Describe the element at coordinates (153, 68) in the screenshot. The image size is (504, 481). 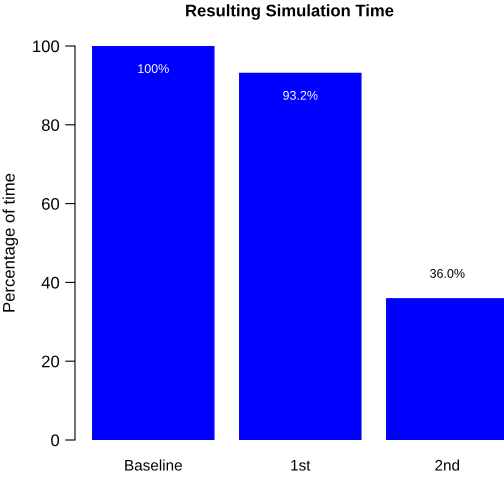
I see `data-label: 100%` at that location.